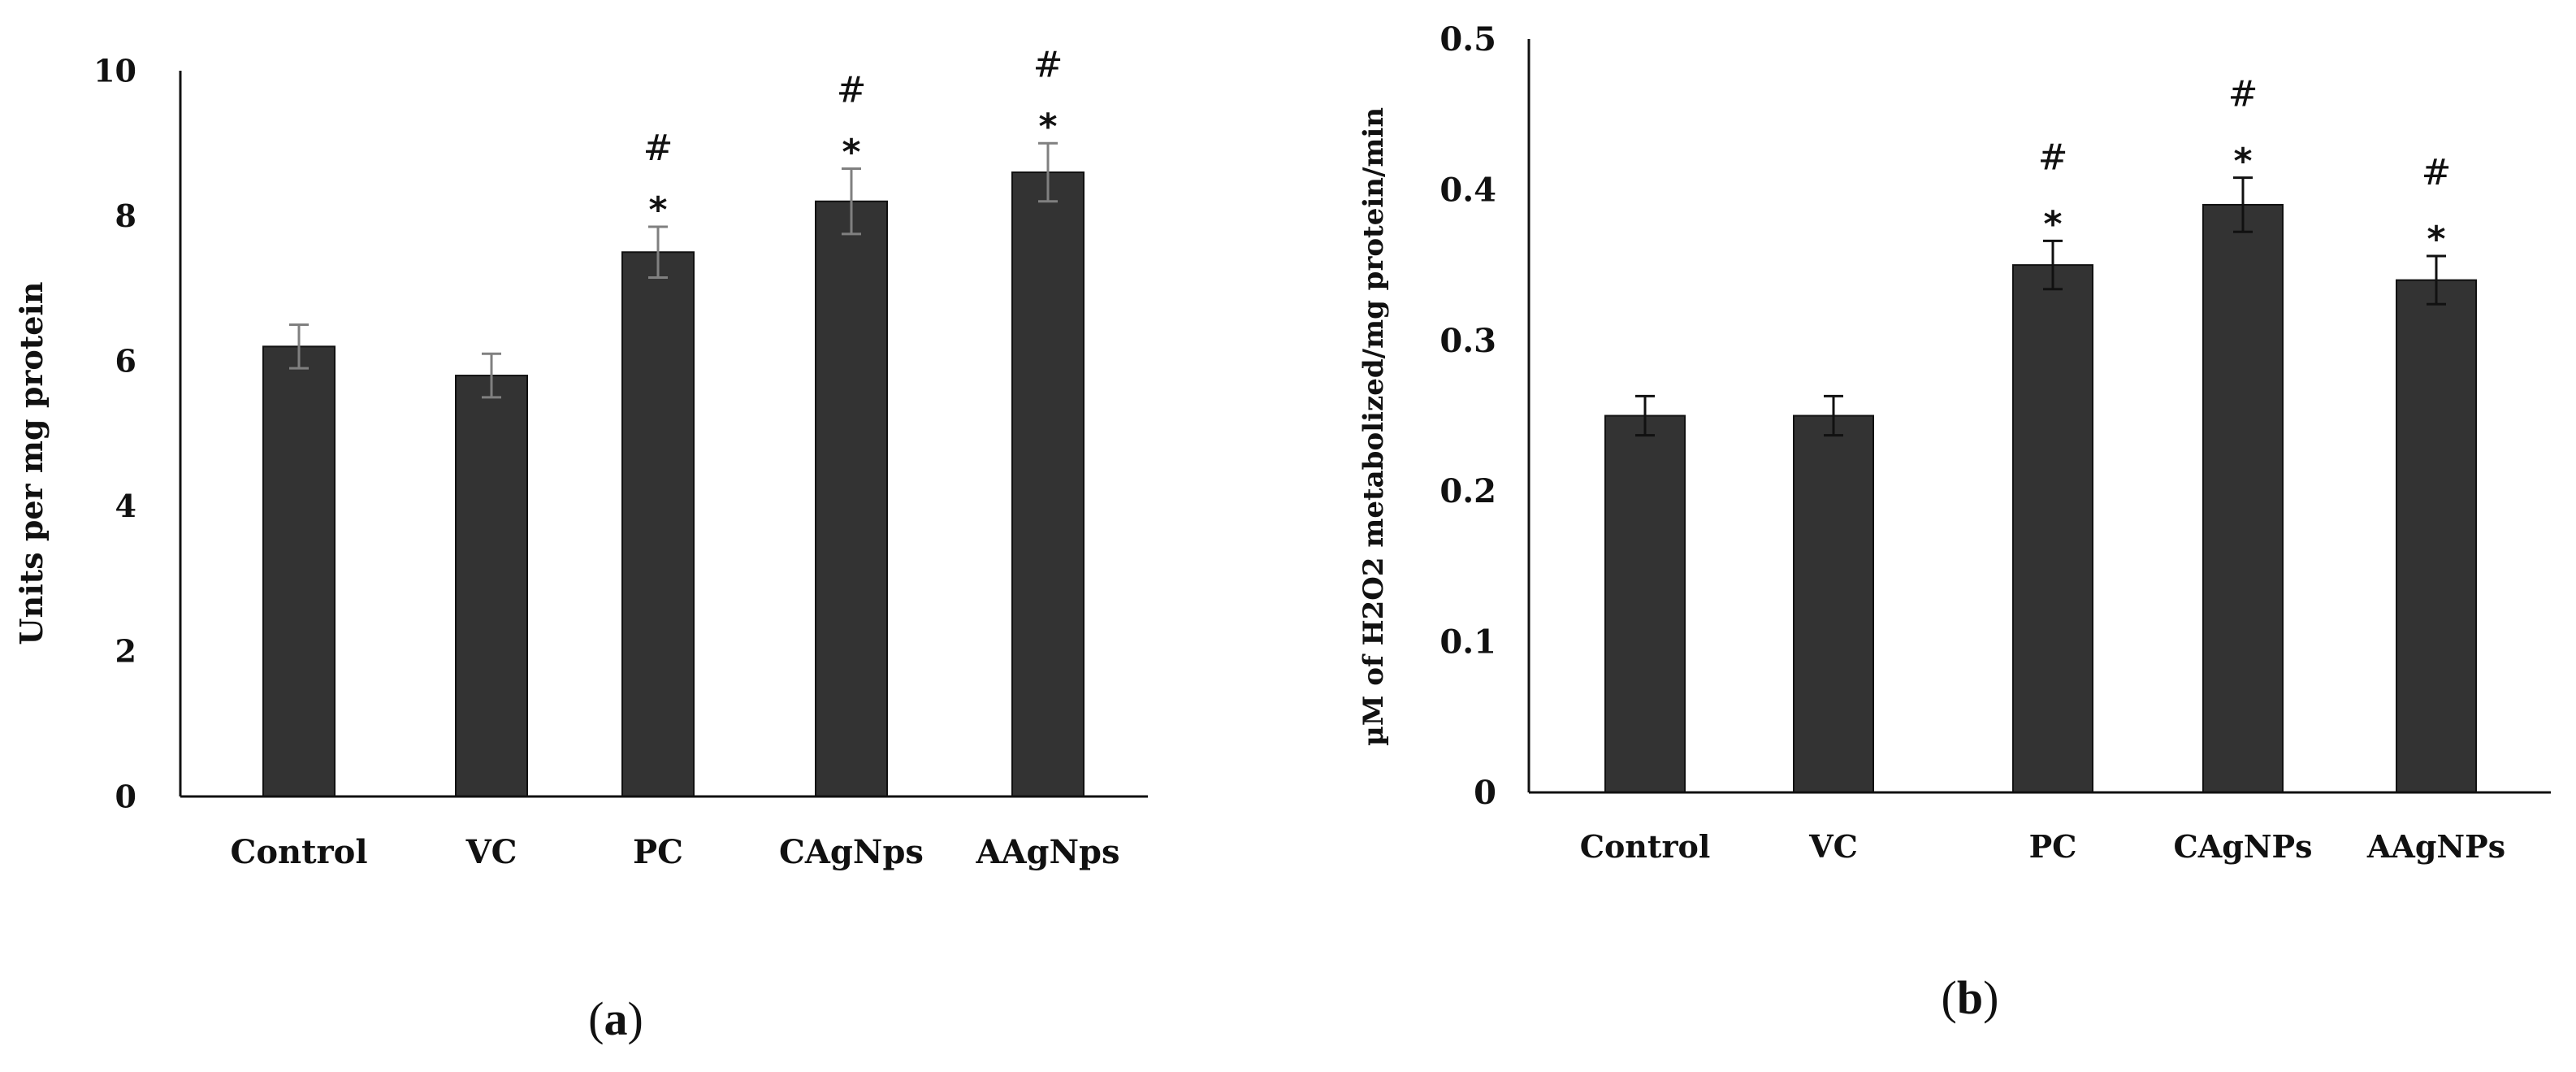  I want to click on y-tick-label: 0.5, so click(1468, 39).